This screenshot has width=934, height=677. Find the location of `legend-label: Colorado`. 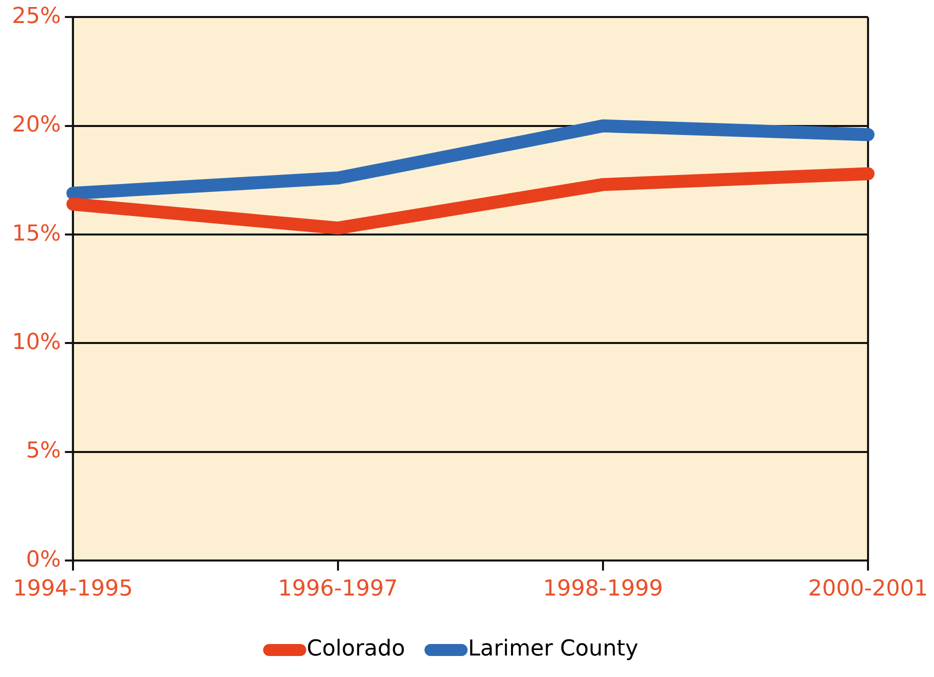

legend-label: Colorado is located at coordinates (356, 649).